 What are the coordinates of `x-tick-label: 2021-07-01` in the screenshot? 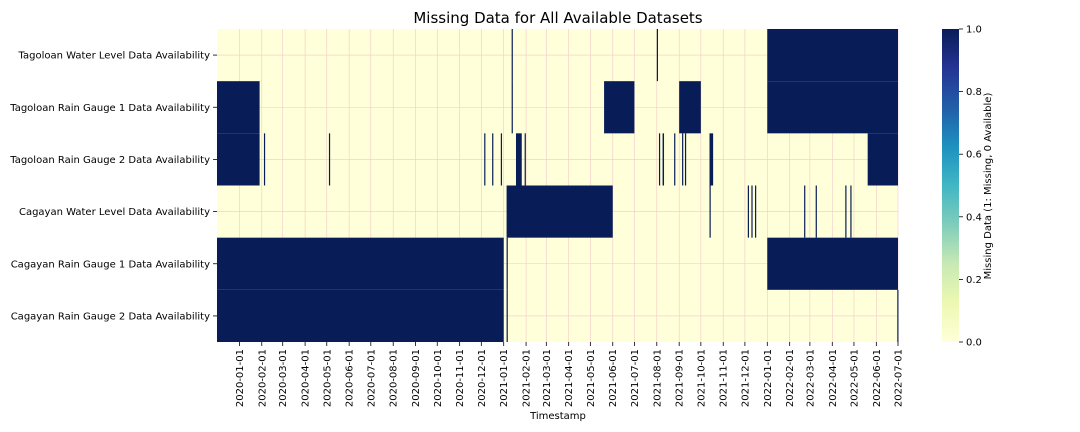 It's located at (635, 378).